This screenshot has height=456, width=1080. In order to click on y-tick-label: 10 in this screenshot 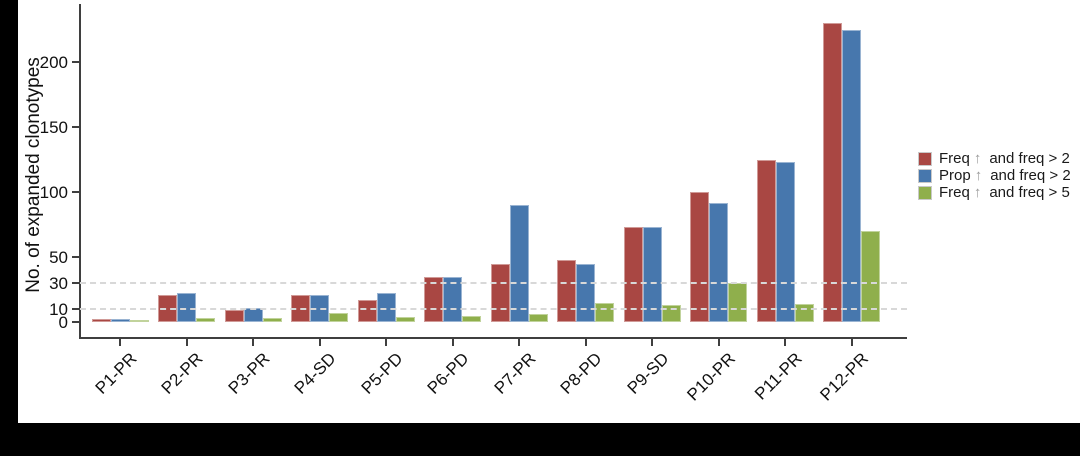, I will do `click(58, 310)`.